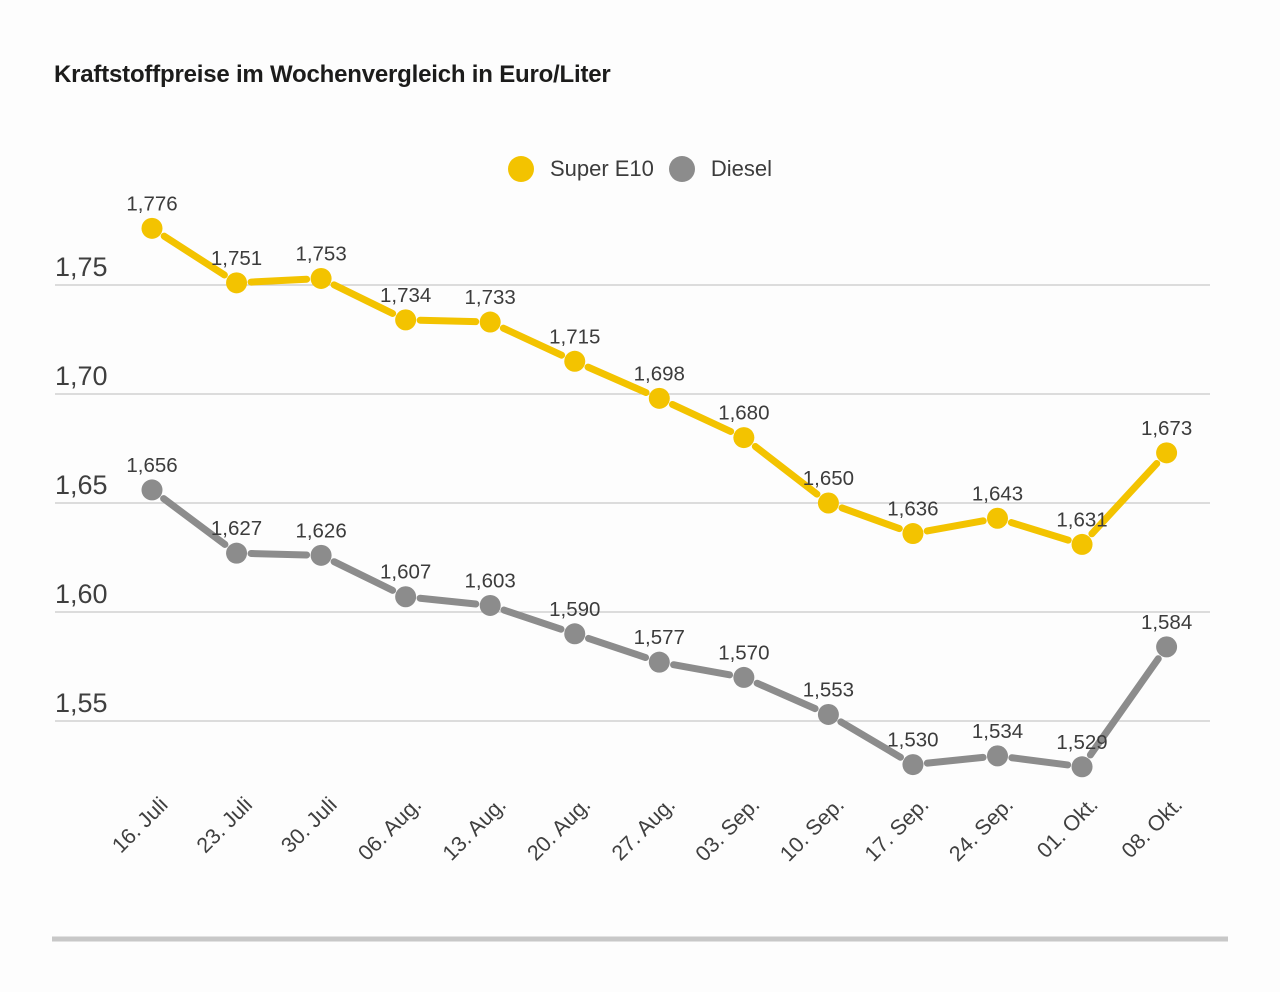 The width and height of the screenshot is (1280, 992). Describe the element at coordinates (559, 829) in the screenshot. I see `x-axis-tick-label: 20. Aug.` at that location.